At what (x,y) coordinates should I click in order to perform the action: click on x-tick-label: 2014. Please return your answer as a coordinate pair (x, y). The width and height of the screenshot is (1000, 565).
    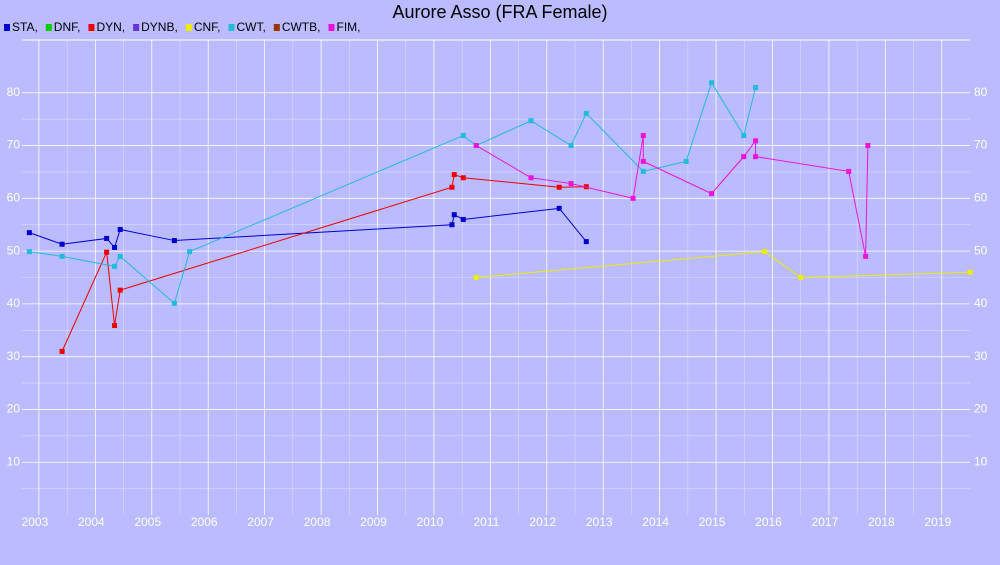
    Looking at the image, I should click on (655, 522).